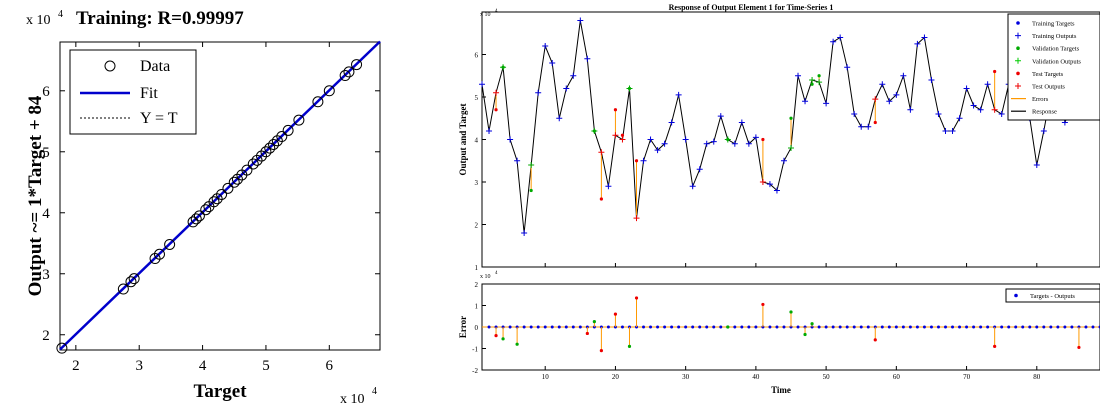 The height and width of the screenshot is (407, 1103). What do you see at coordinates (477, 226) in the screenshot?
I see `response-y-tick-label: 2` at bounding box center [477, 226].